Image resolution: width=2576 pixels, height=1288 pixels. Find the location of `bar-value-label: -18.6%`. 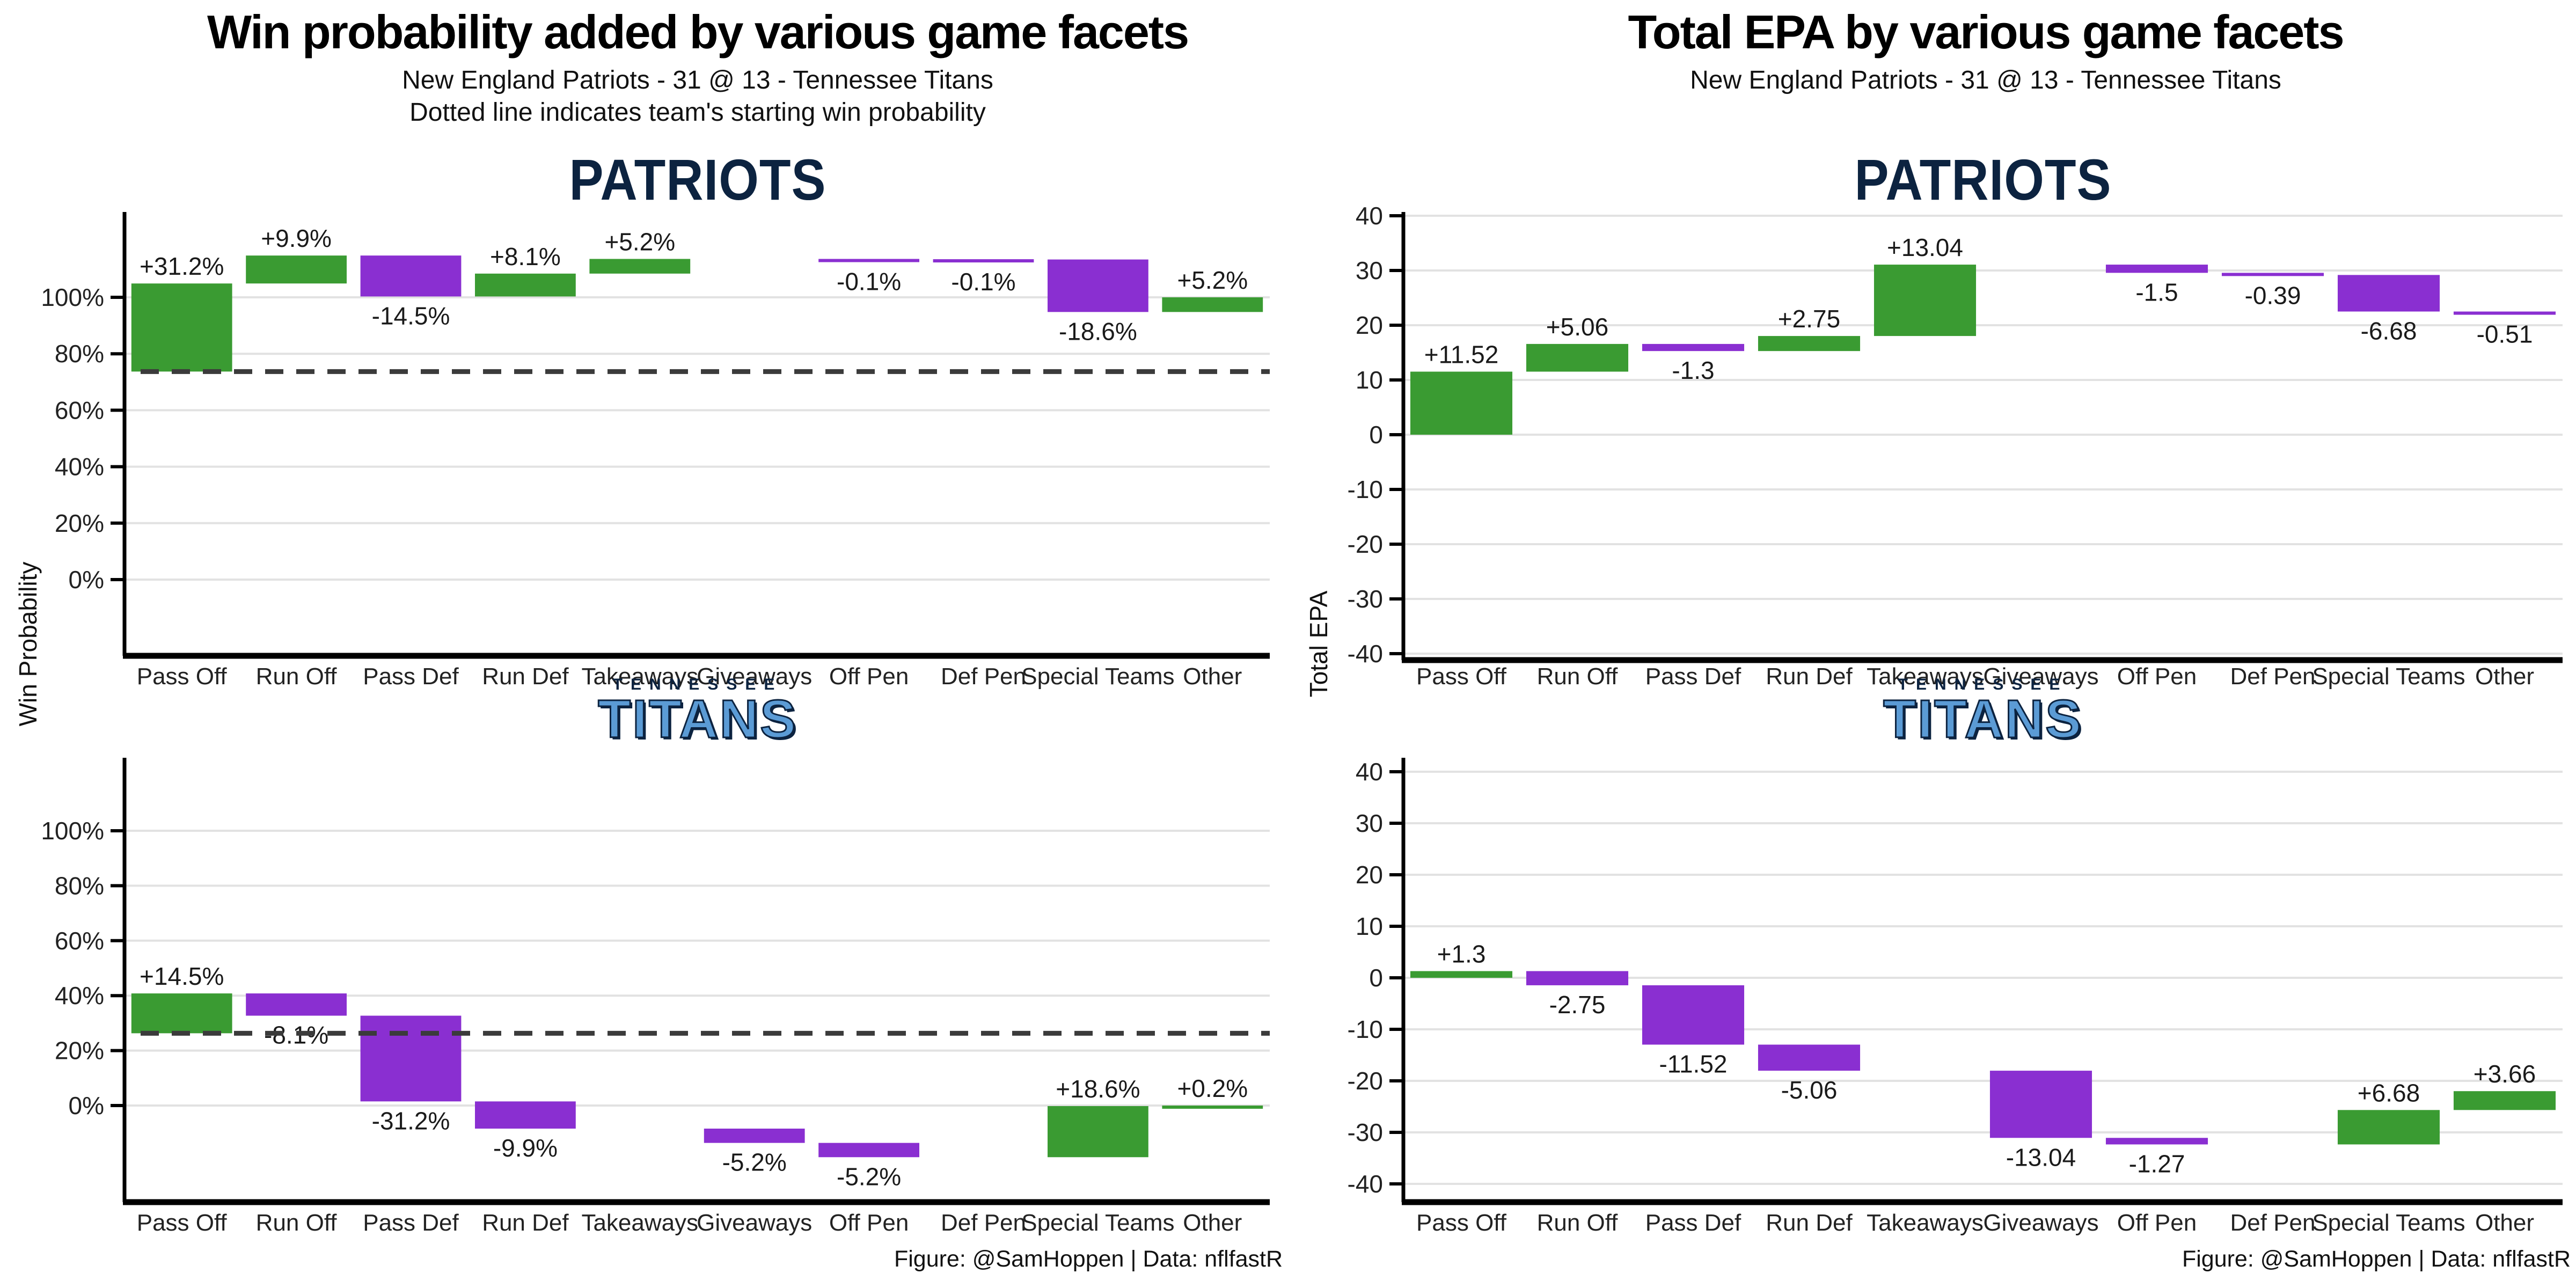

bar-value-label: -18.6% is located at coordinates (1098, 331).